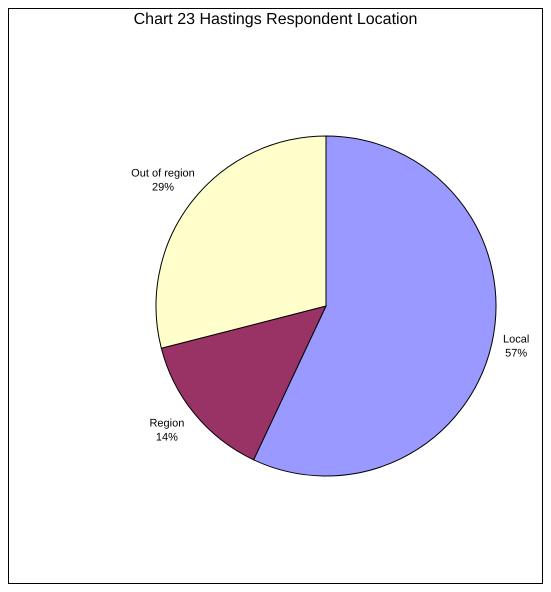 This screenshot has height=592, width=551. What do you see at coordinates (516, 354) in the screenshot?
I see `data-label: 57%` at bounding box center [516, 354].